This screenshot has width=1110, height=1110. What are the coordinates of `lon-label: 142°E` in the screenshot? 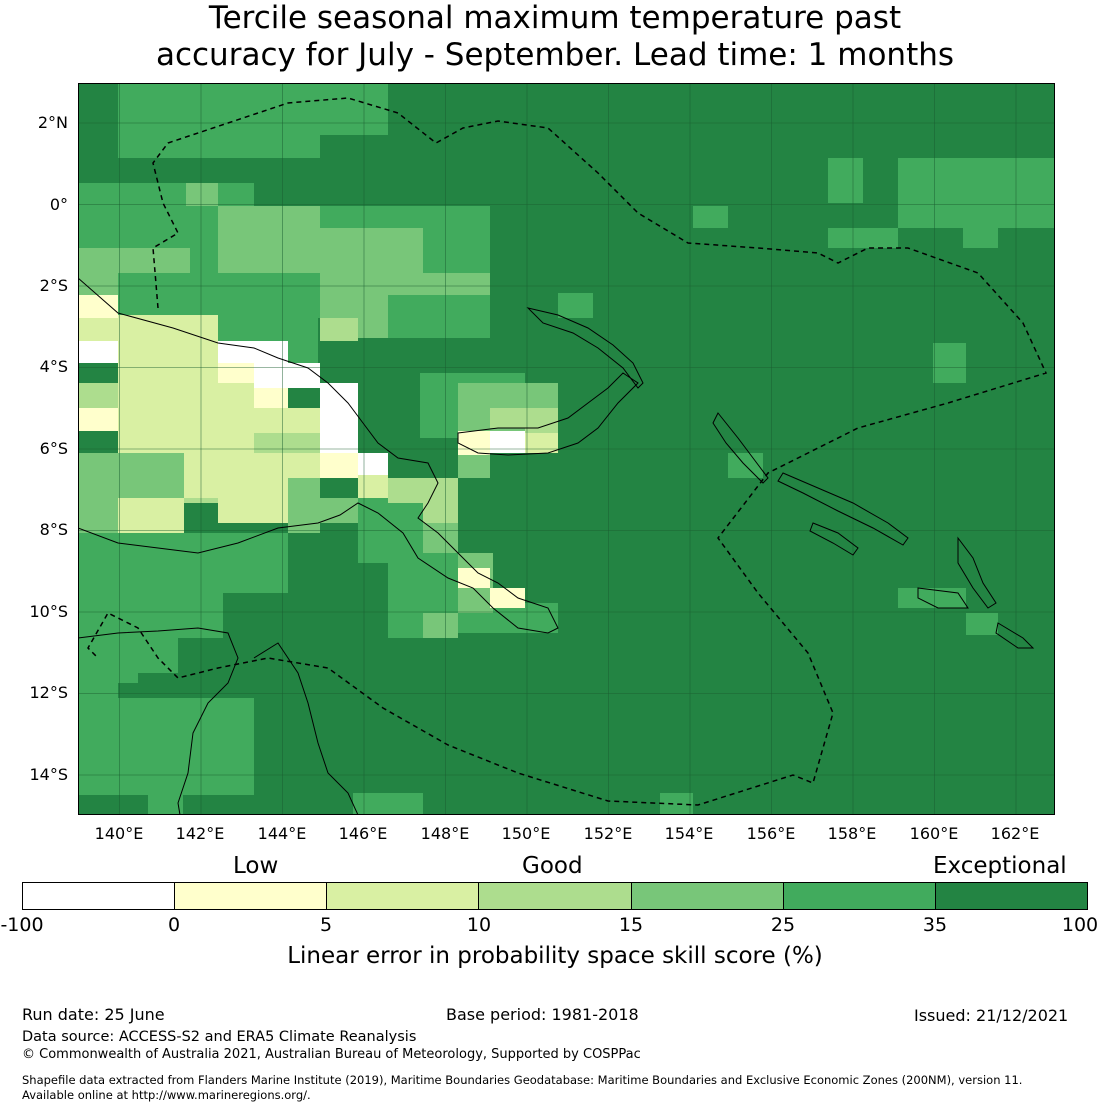 It's located at (200, 833).